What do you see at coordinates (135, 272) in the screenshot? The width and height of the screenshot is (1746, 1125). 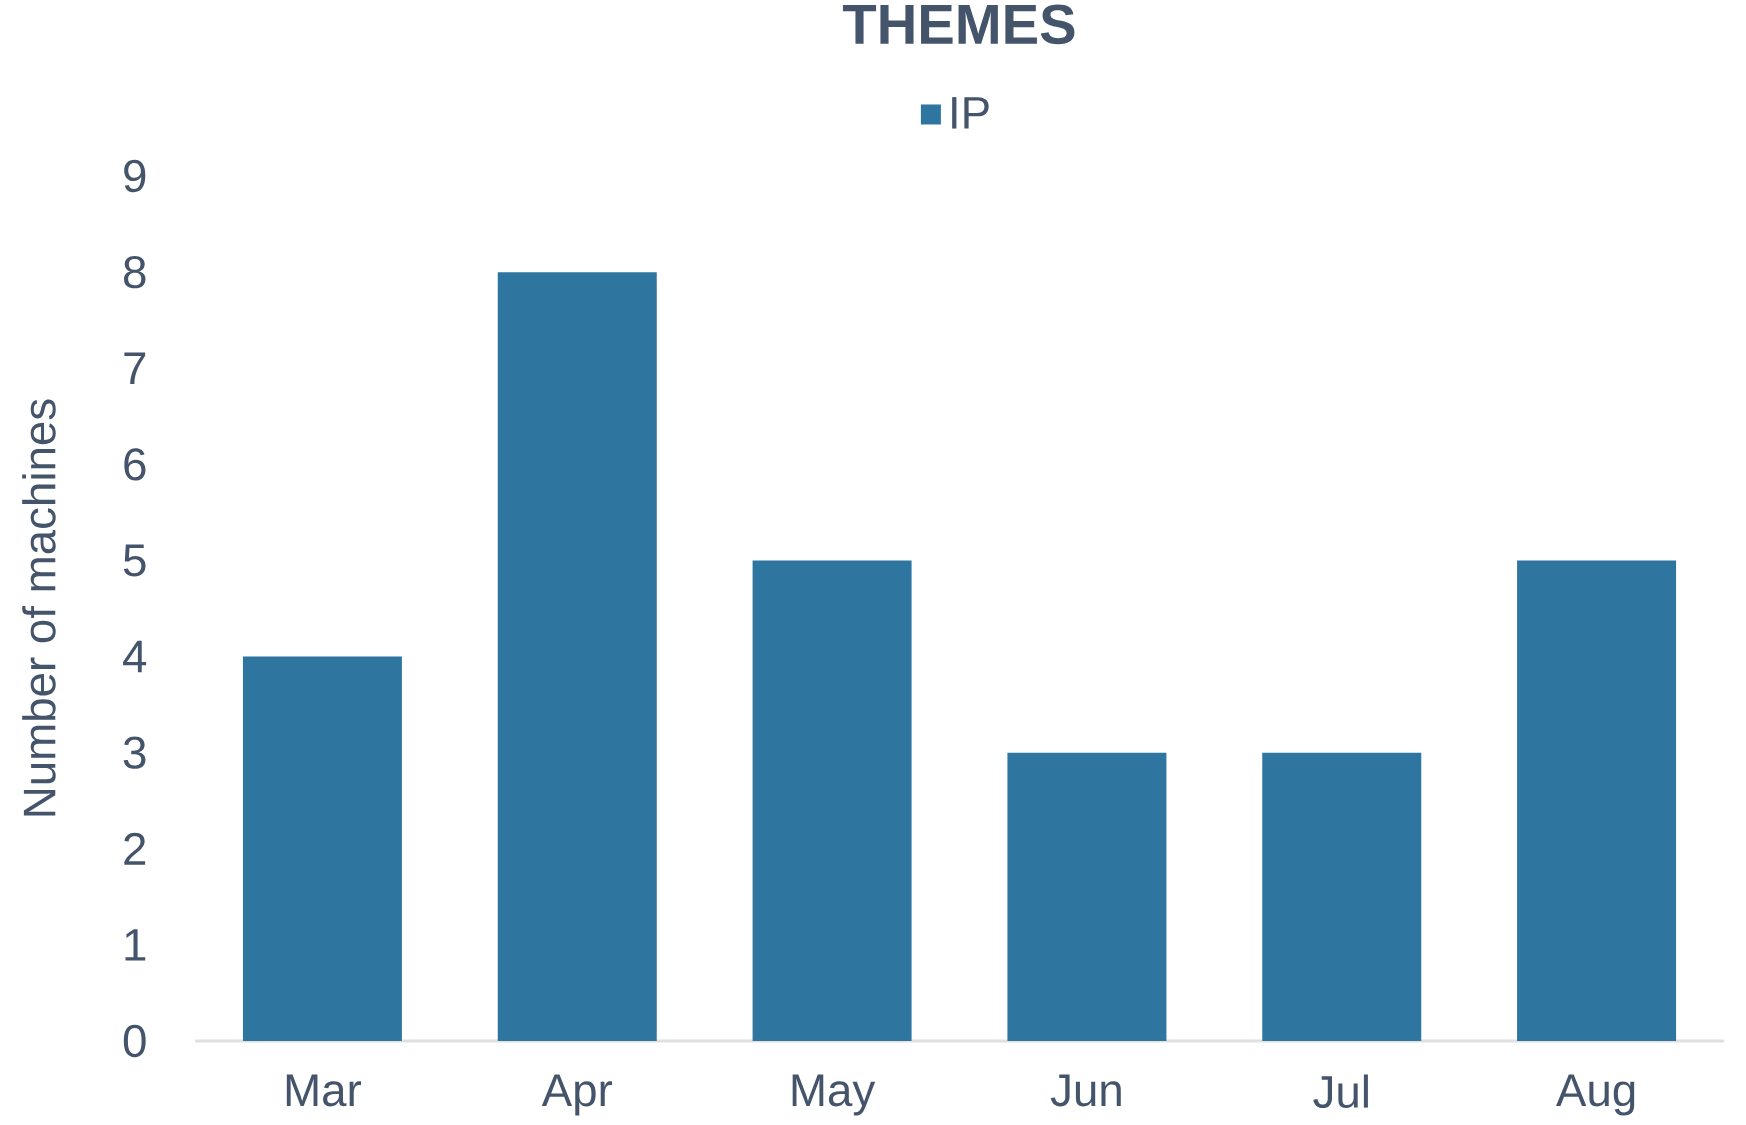 I see `y-tick-label: 8` at bounding box center [135, 272].